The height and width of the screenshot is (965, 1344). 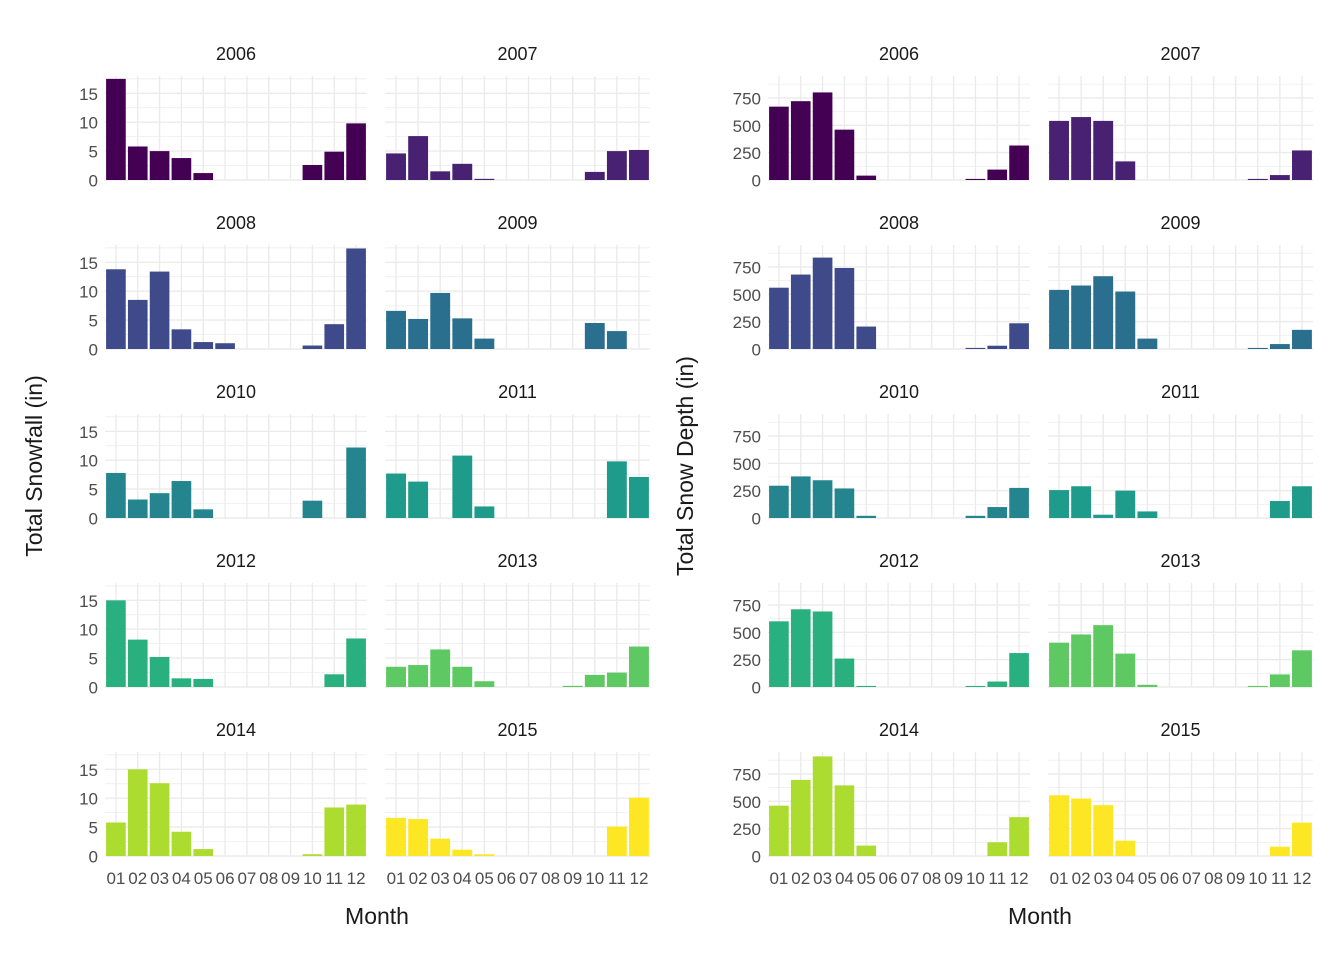 What do you see at coordinates (223, 117) in the screenshot?
I see `facet-panel-2006: 2006 0 5 10 15` at bounding box center [223, 117].